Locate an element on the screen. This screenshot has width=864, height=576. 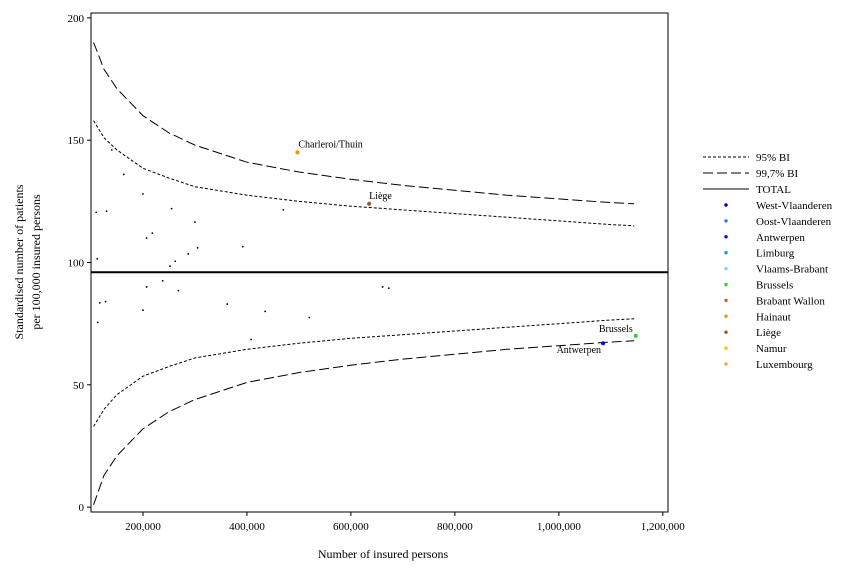
x-axis-title: Number of insured persons is located at coordinates (383, 554).